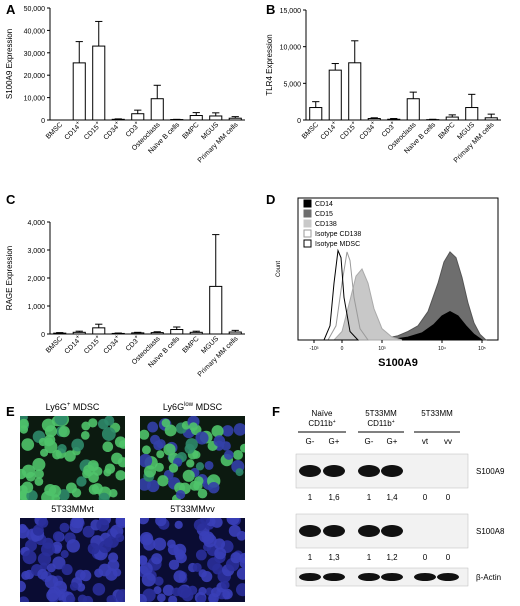 The height and width of the screenshot is (606, 520). I want to click on legend-swatch, so click(307, 243).